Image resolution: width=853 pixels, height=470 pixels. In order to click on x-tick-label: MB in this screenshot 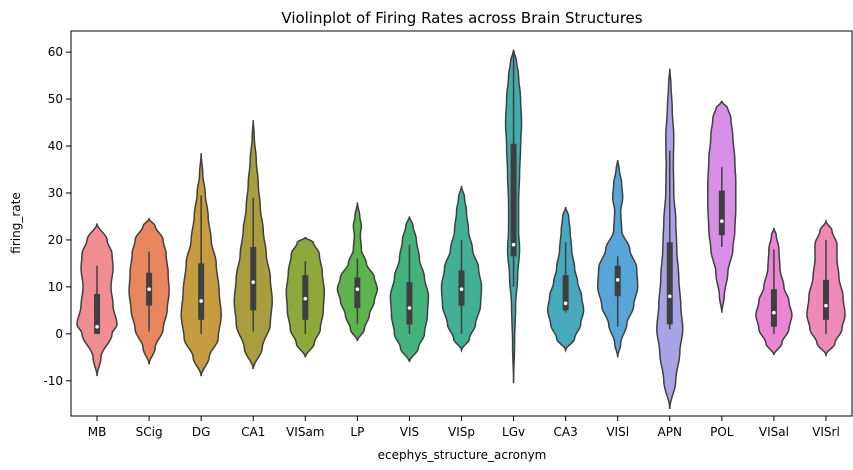, I will do `click(97, 432)`.